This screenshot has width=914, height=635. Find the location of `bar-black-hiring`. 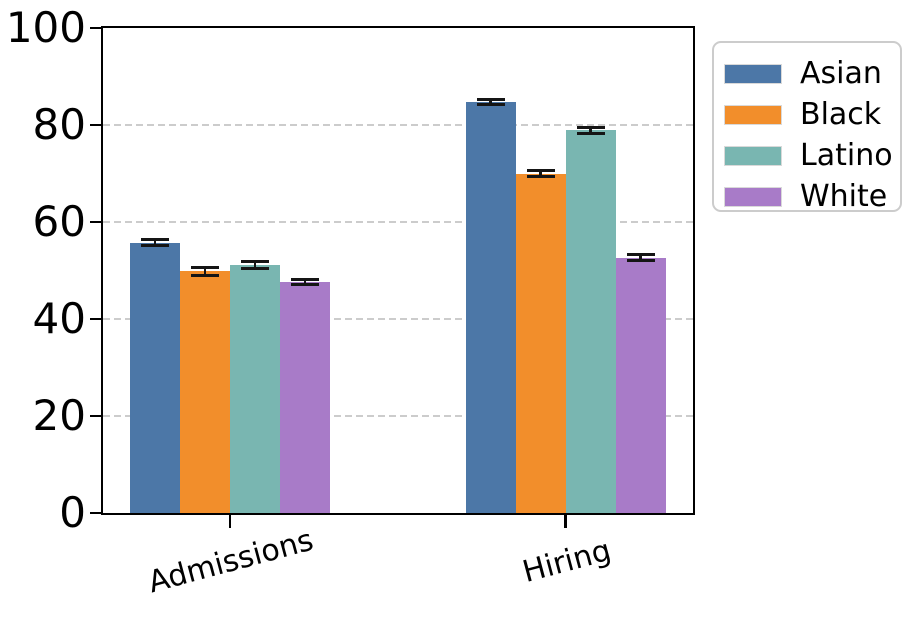

bar-black-hiring is located at coordinates (540, 343).